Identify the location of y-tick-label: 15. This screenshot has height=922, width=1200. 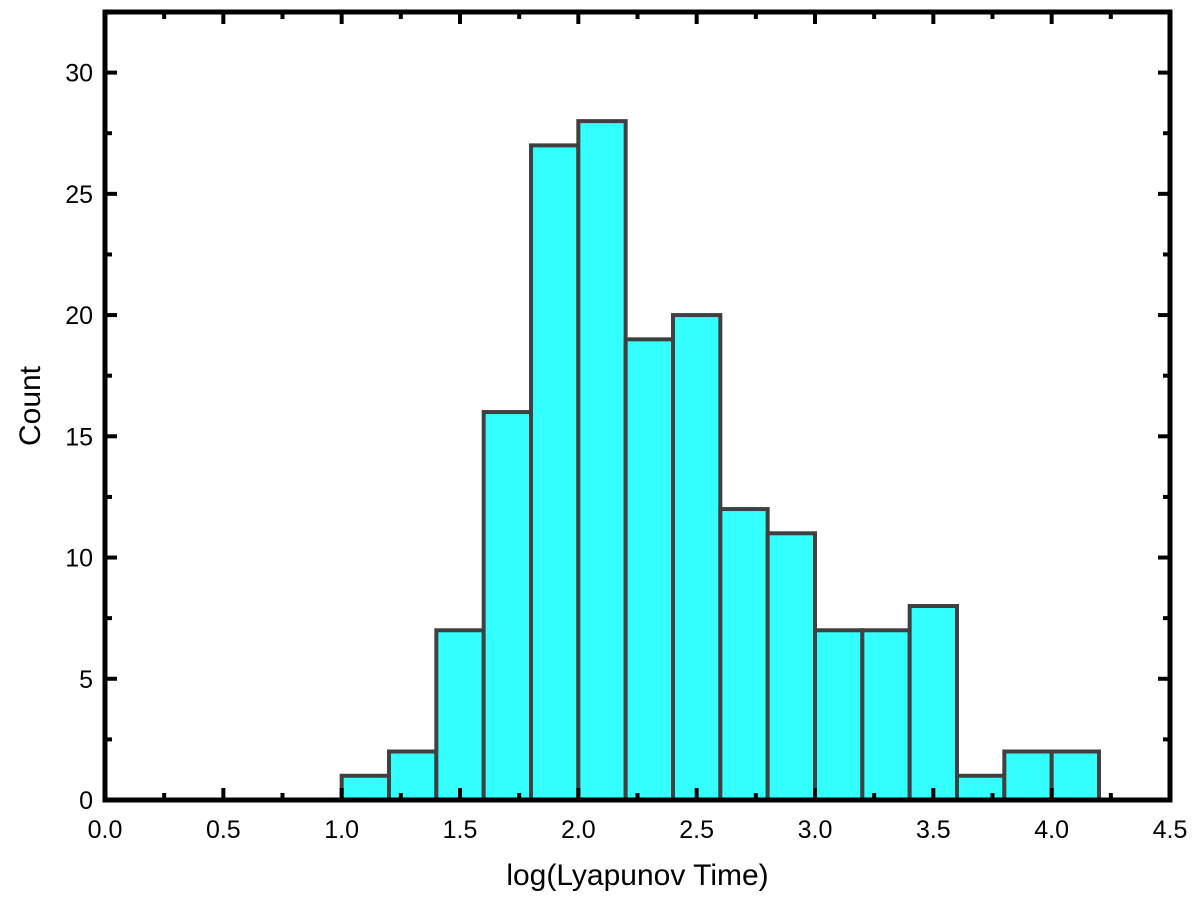
(79, 437).